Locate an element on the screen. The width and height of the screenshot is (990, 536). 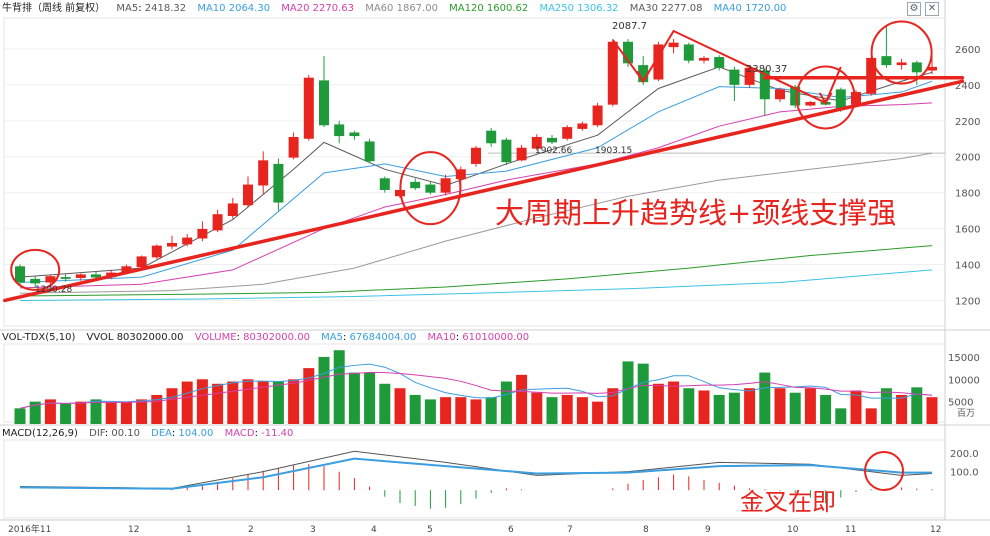
x-tick-label: 8 is located at coordinates (646, 530).